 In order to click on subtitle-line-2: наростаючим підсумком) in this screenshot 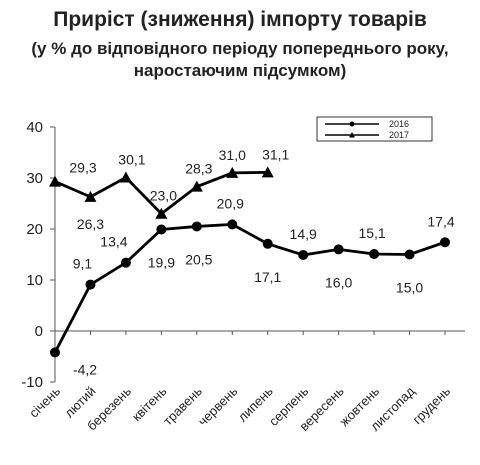, I will do `click(240, 70)`.